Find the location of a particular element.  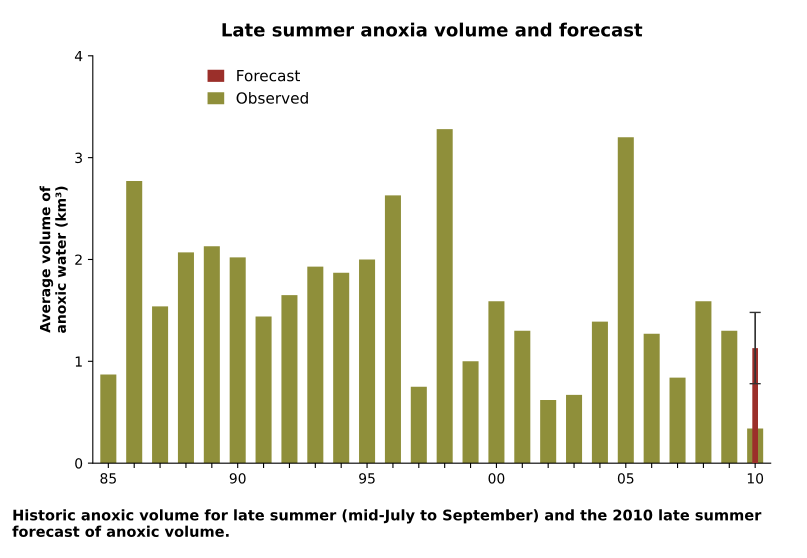

text: Historic anoxic volume for late summer (mid-July to September) and the 2010 late summer forecast of anoxic volume. is located at coordinates (387, 523).